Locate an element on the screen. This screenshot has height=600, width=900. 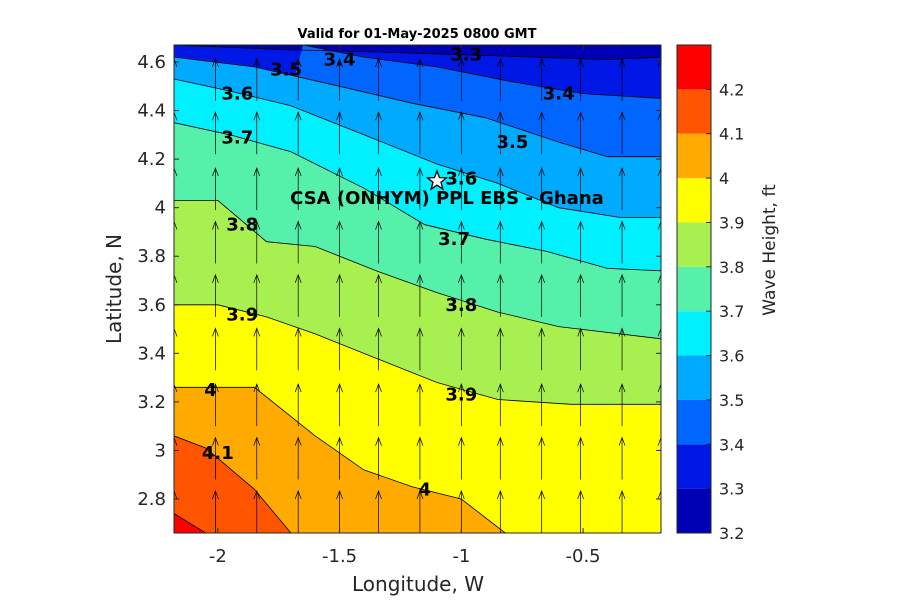
colorbar-bands is located at coordinates (694, 289).